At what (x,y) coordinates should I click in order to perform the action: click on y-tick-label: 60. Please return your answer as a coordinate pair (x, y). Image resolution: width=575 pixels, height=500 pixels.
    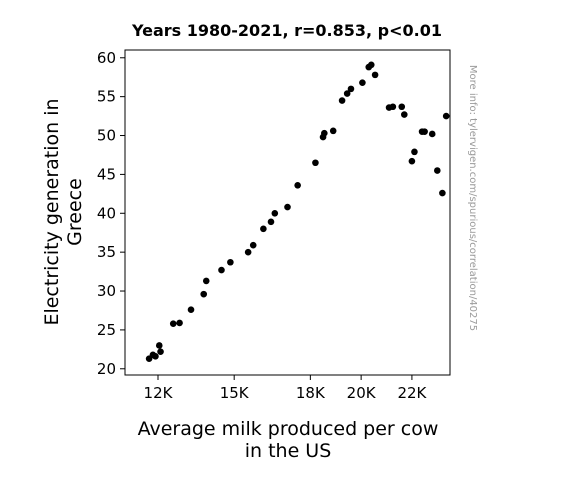
    Looking at the image, I should click on (106, 58).